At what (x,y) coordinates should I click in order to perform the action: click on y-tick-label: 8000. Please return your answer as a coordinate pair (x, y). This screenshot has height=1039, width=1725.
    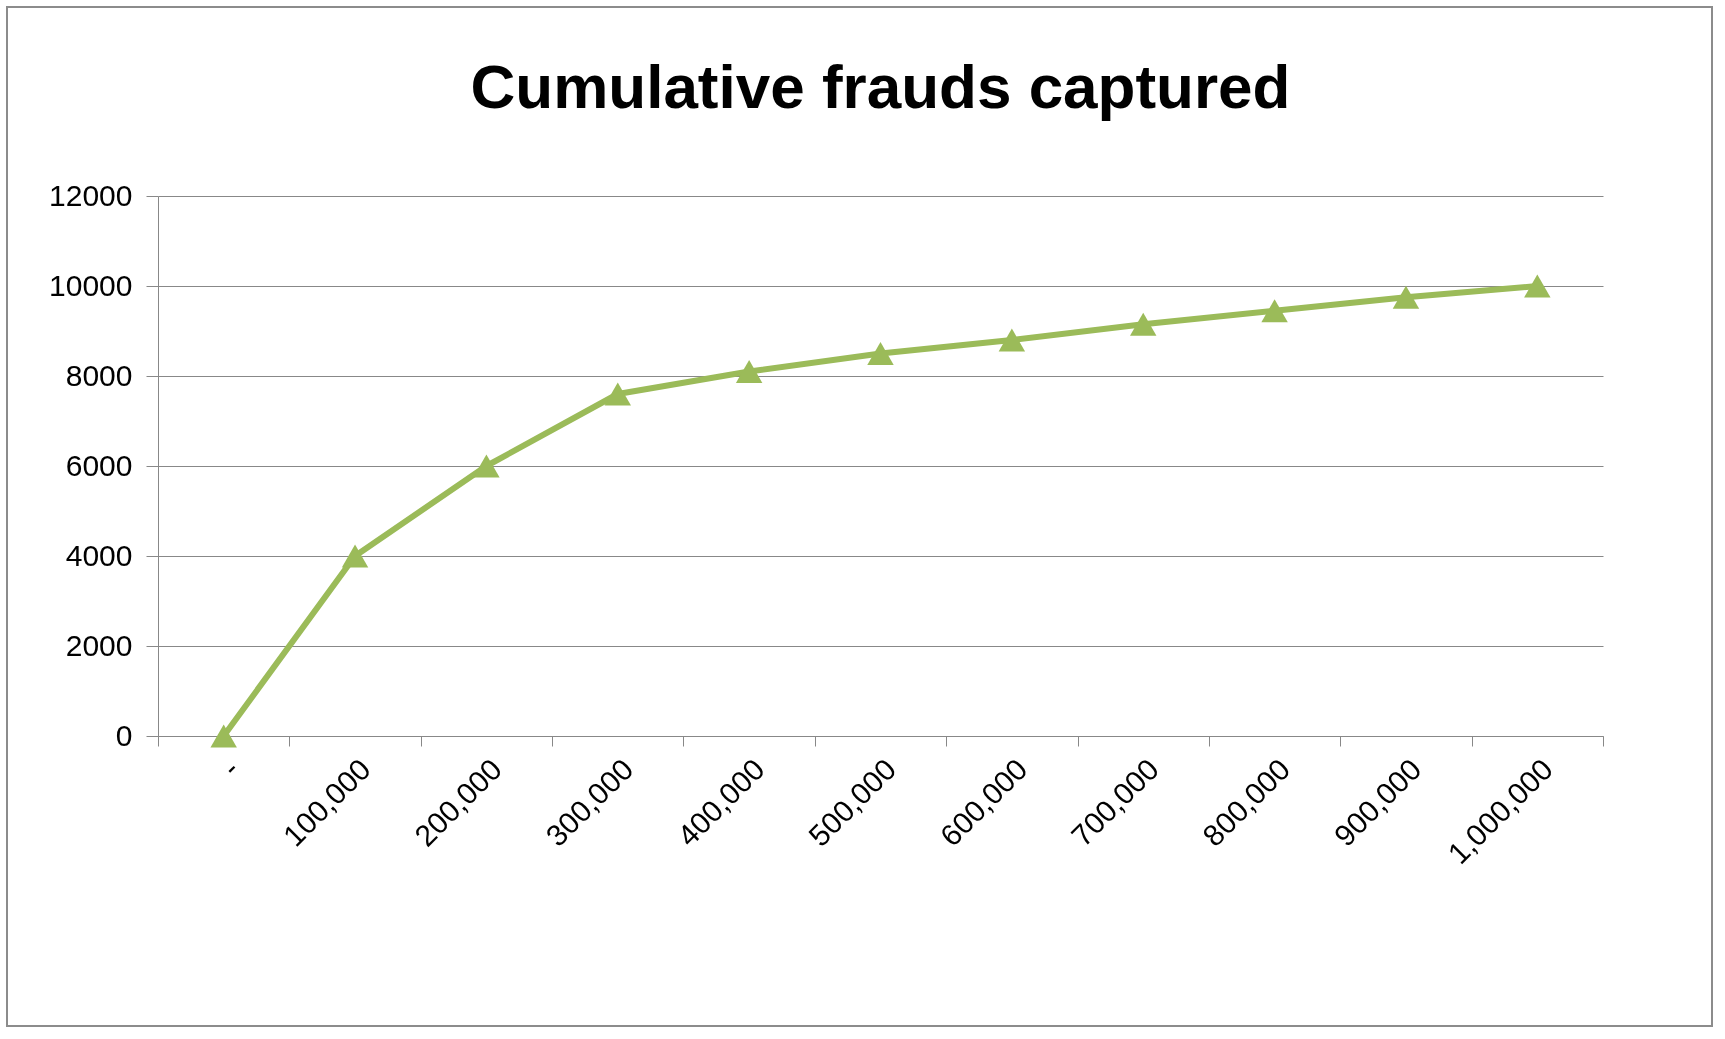
    Looking at the image, I should click on (99, 375).